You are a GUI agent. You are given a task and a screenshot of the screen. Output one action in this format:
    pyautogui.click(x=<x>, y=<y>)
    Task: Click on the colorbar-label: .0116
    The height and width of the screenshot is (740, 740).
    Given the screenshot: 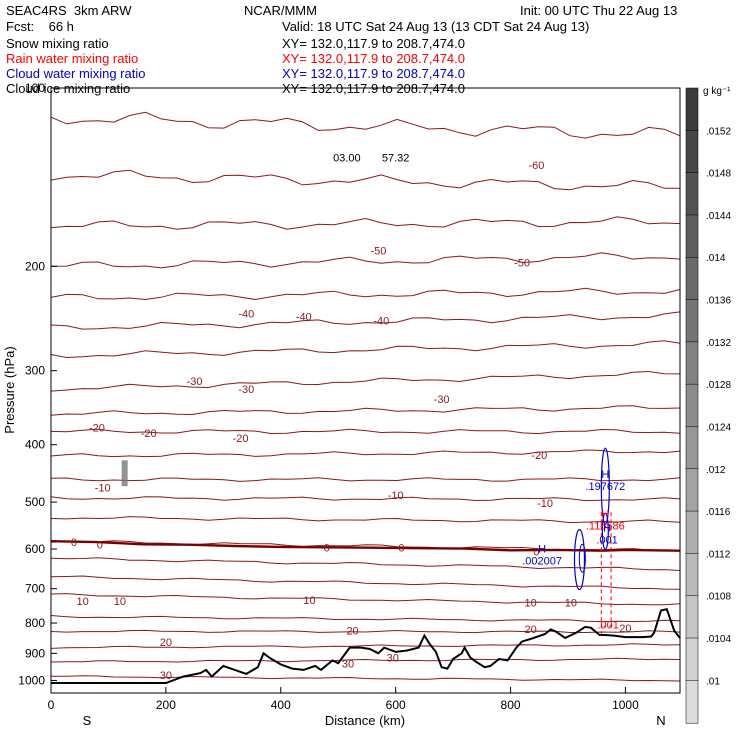 What is the action you would take?
    pyautogui.click(x=718, y=512)
    